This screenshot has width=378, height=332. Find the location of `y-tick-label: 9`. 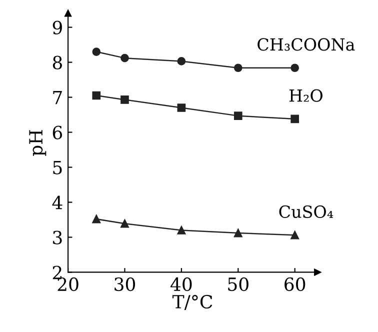

y-tick-label: 9 is located at coordinates (57, 27).